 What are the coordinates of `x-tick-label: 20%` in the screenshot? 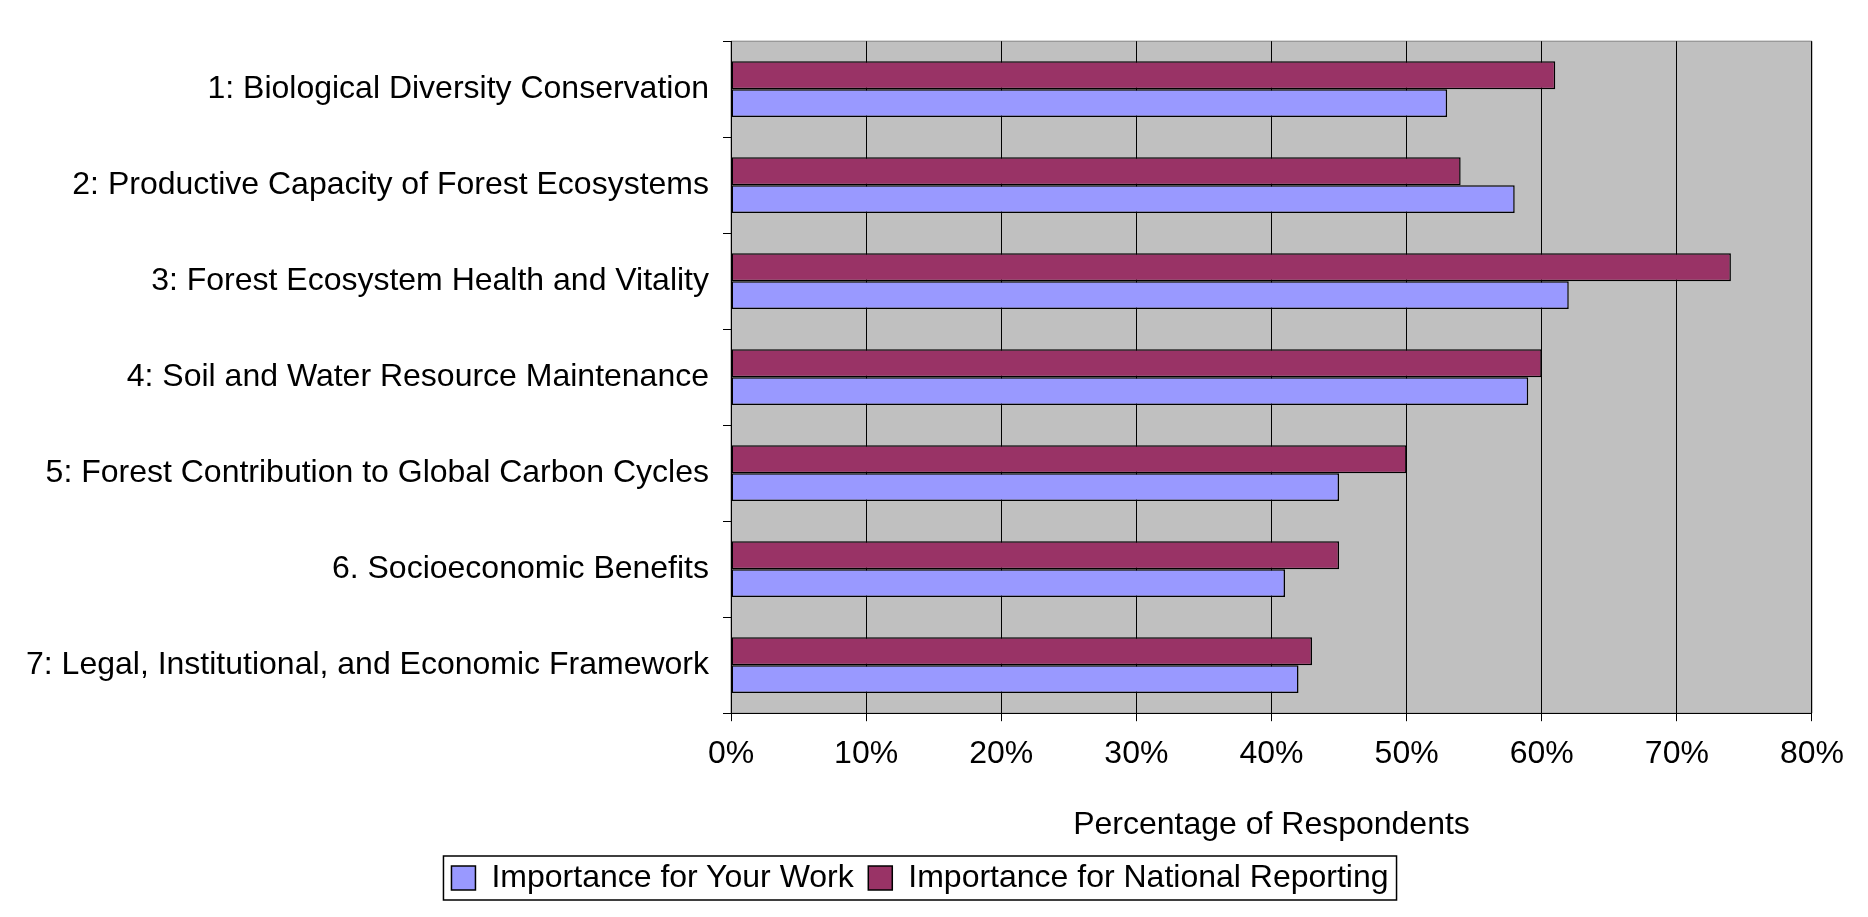 It's located at (1001, 752).